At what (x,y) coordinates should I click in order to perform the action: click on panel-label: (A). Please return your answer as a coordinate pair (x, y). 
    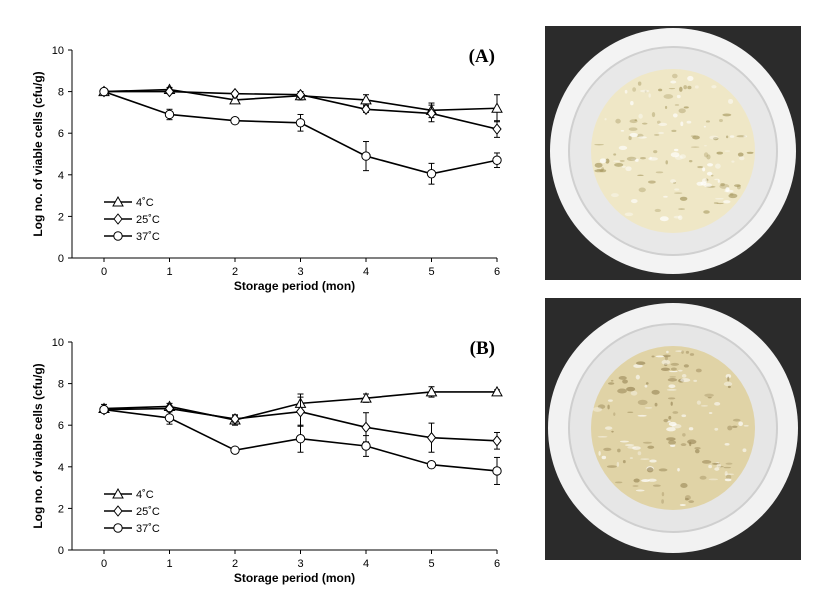
    Looking at the image, I should click on (482, 56).